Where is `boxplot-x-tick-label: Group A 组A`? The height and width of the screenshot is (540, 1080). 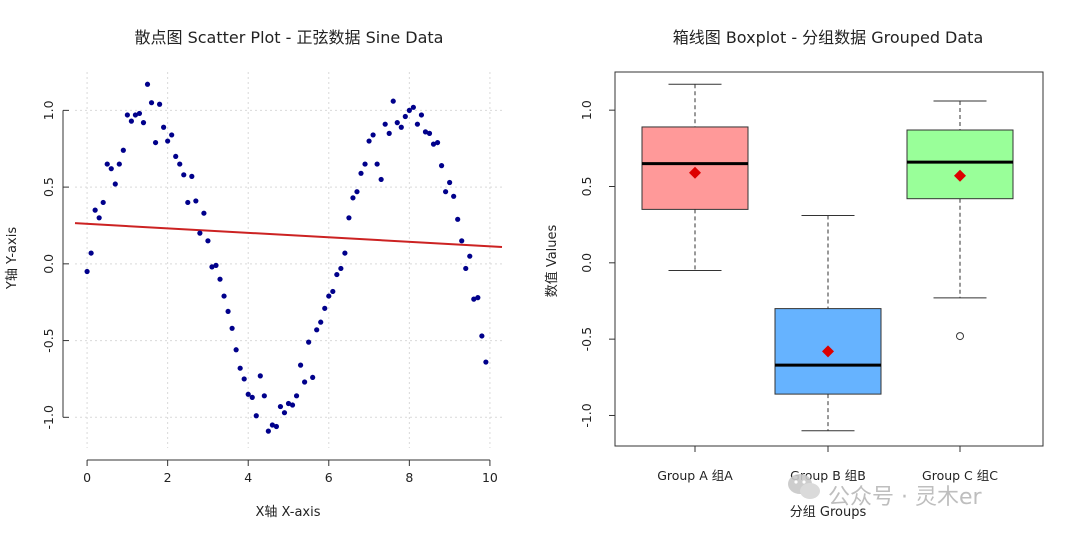 boxplot-x-tick-label: Group A 组A is located at coordinates (695, 475).